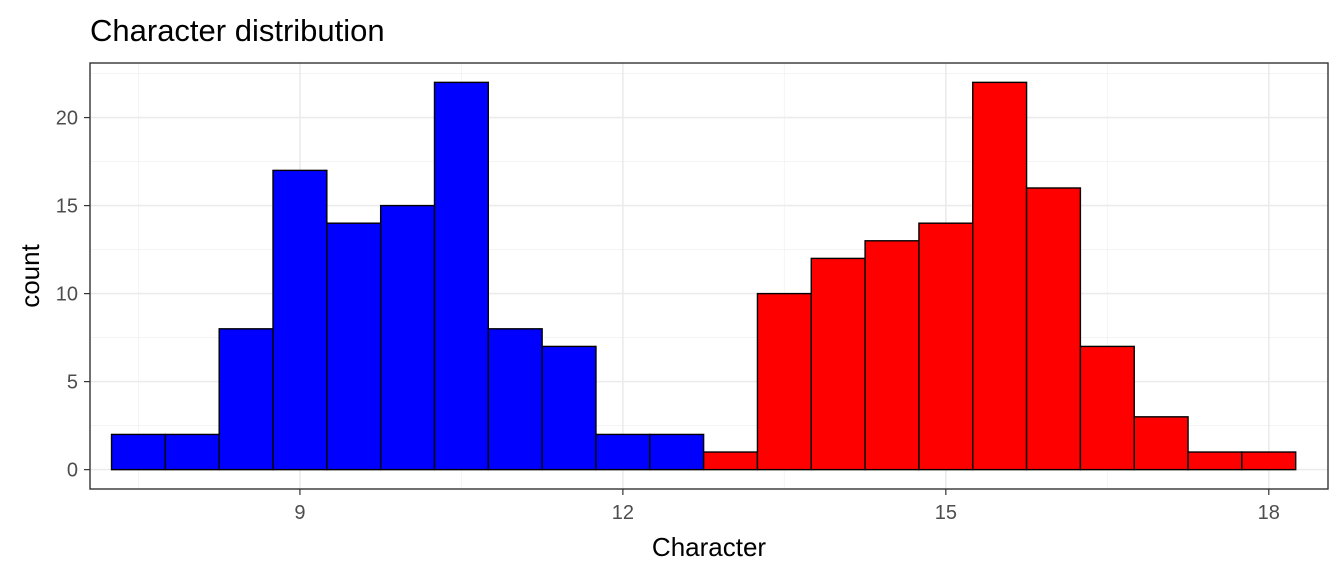 This screenshot has height=576, width=1344. What do you see at coordinates (1269, 513) in the screenshot?
I see `x-tick-label: 18` at bounding box center [1269, 513].